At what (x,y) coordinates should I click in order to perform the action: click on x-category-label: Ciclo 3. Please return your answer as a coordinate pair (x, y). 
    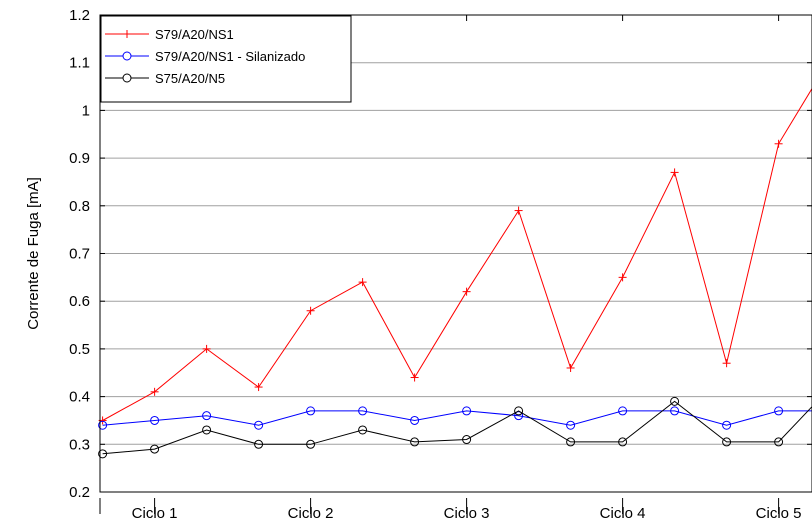
    Looking at the image, I should click on (467, 513).